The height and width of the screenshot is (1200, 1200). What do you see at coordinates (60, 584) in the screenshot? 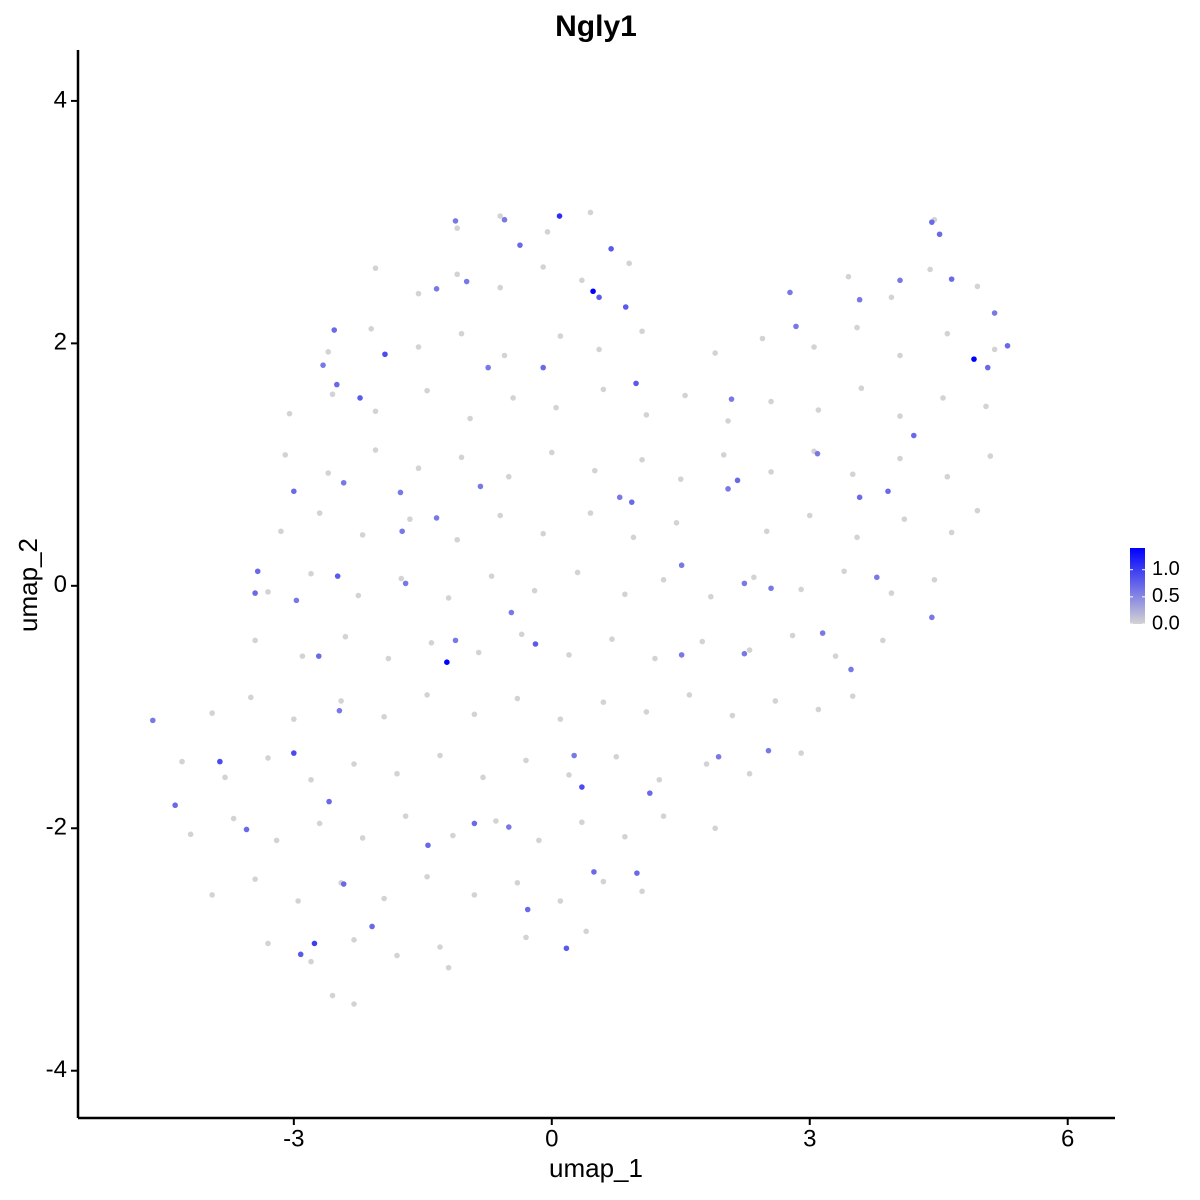
I see `y-tick-label: 0` at bounding box center [60, 584].